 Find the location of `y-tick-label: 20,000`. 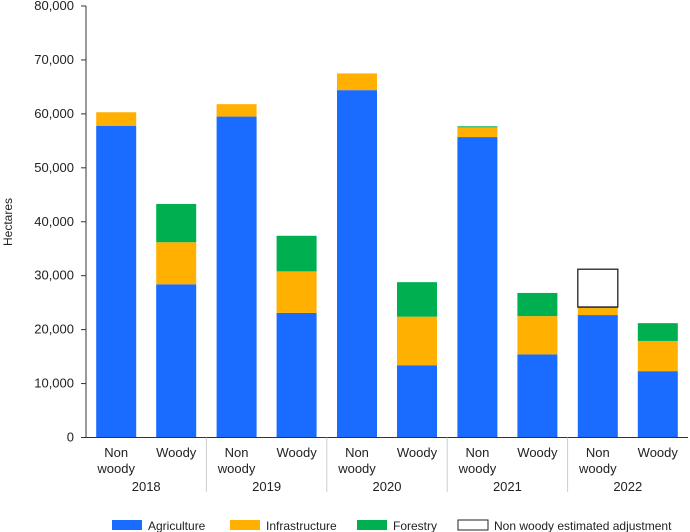

y-tick-label: 20,000 is located at coordinates (54, 329).